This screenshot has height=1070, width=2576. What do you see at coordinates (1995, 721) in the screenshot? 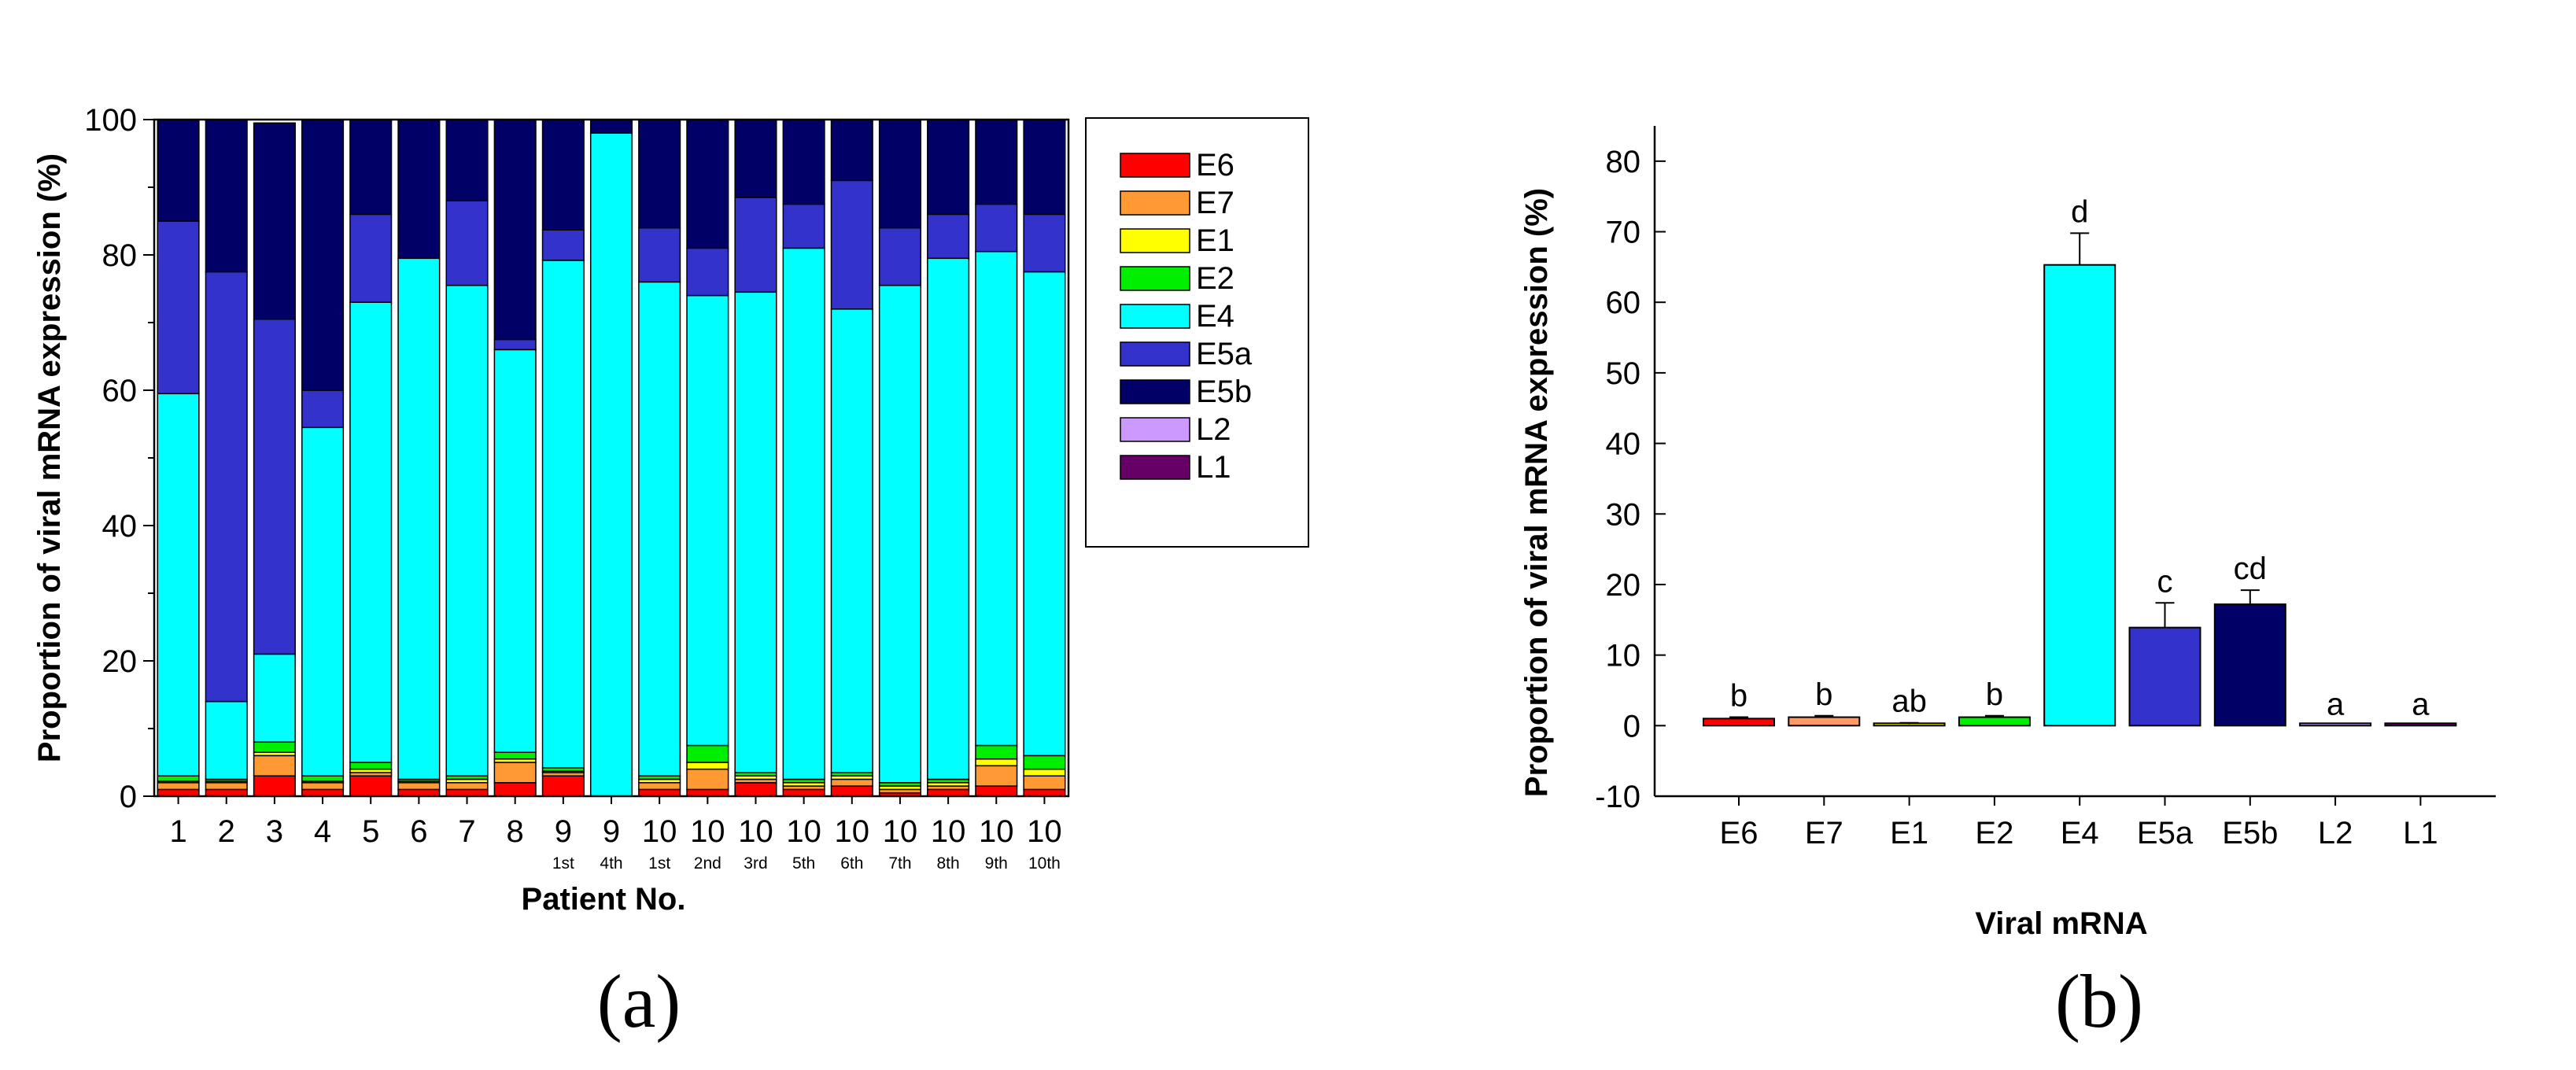
I see `bar-e2` at bounding box center [1995, 721].